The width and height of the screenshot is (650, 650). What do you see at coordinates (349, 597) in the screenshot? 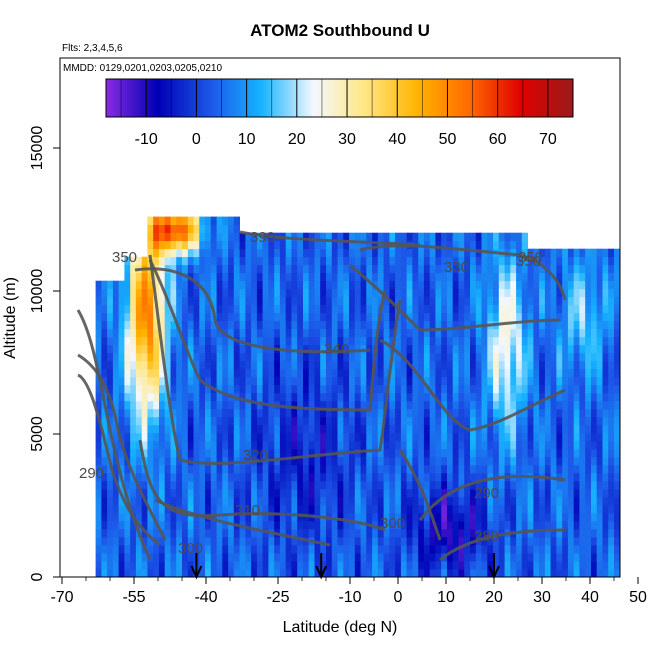
I see `x-tick-label: -10` at bounding box center [349, 597].